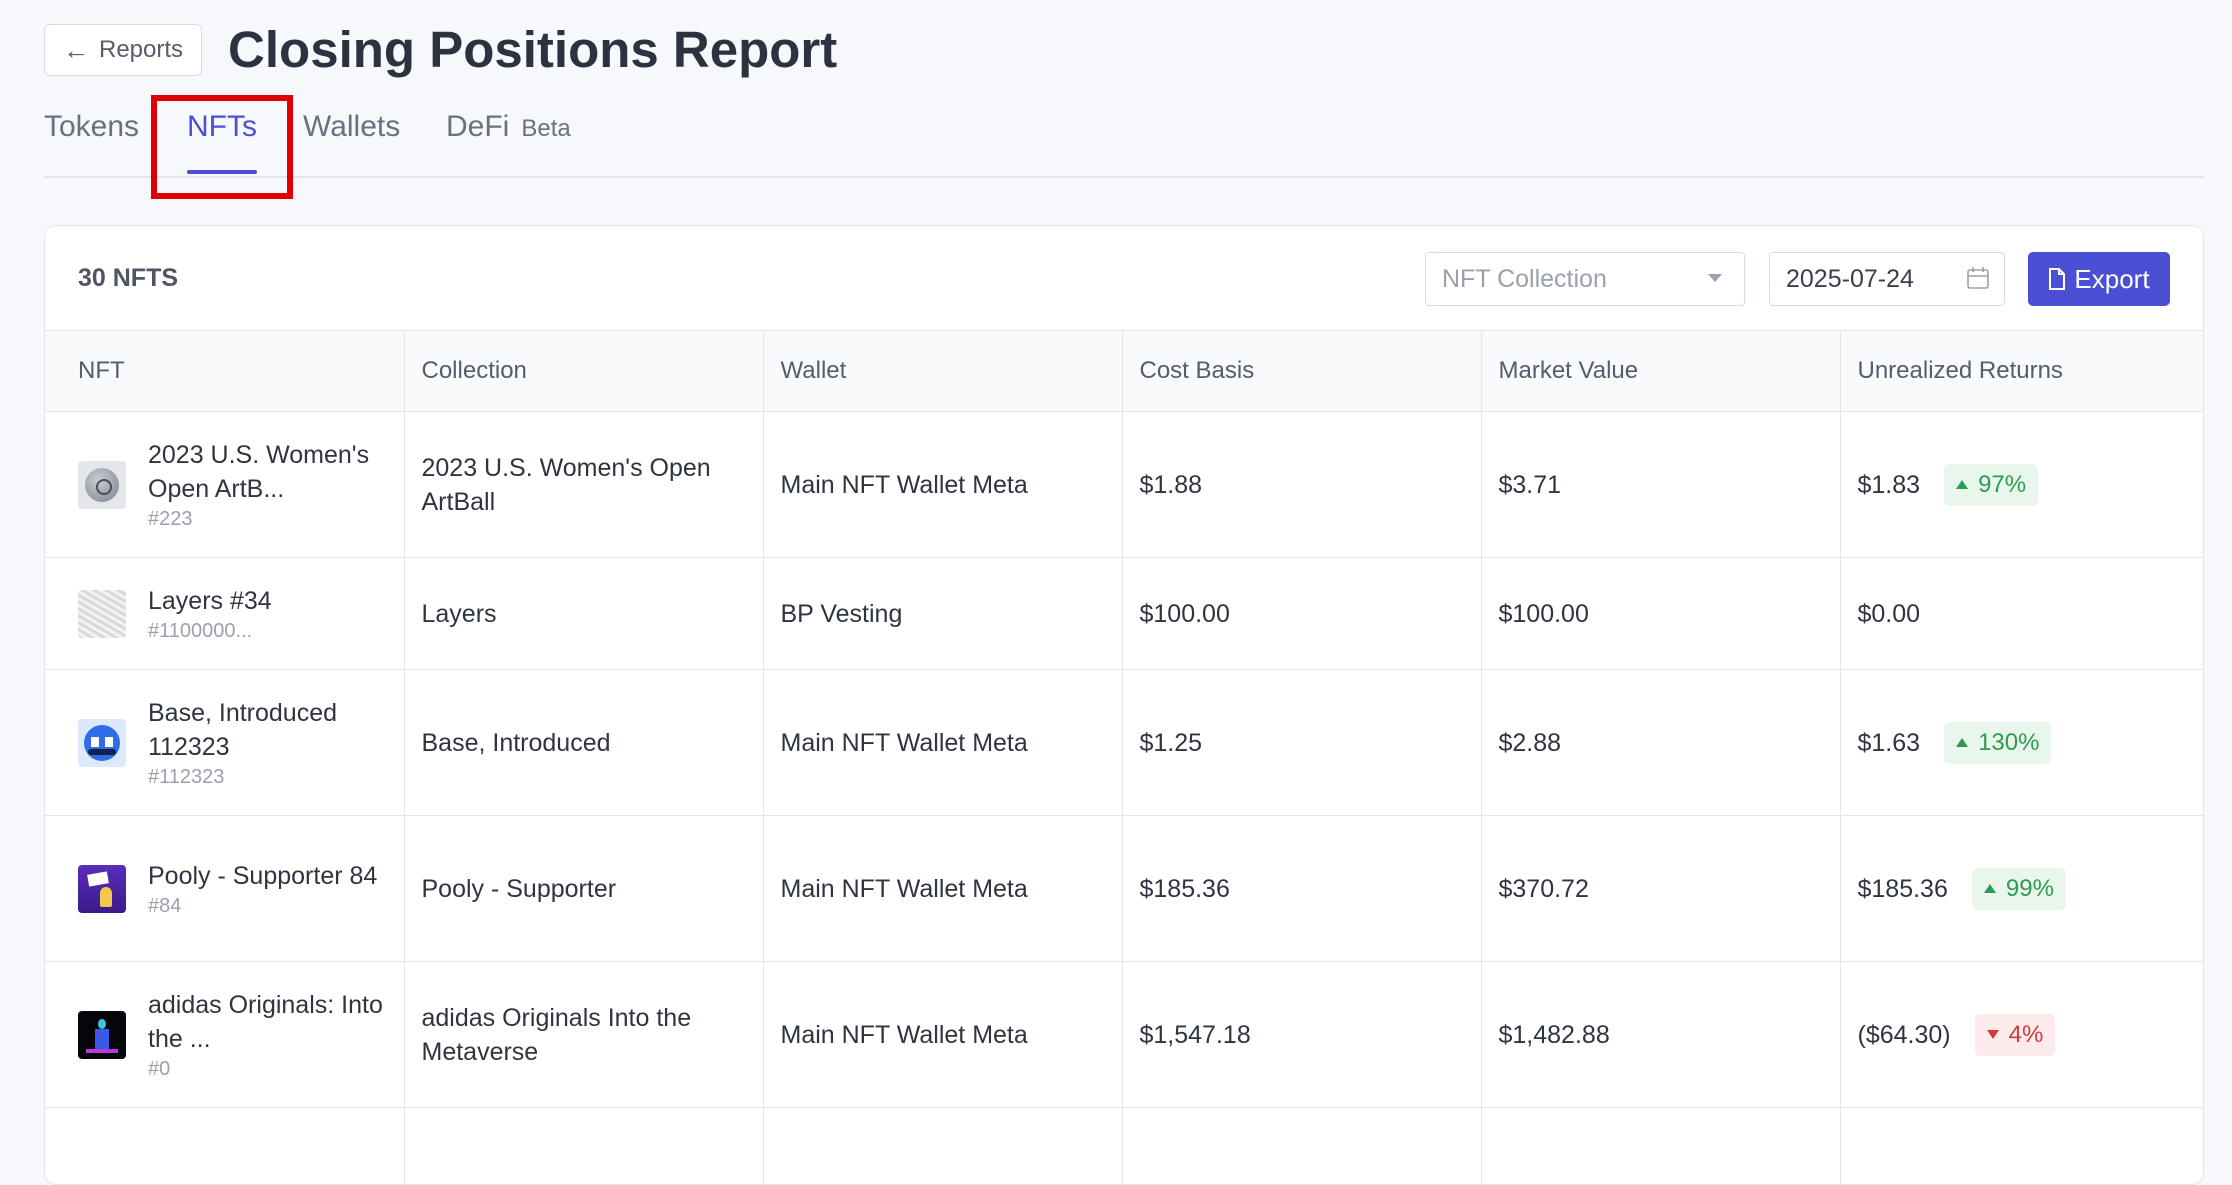 The image size is (2232, 1185). Describe the element at coordinates (532, 49) in the screenshot. I see `page-title: Closing Positions Report` at that location.